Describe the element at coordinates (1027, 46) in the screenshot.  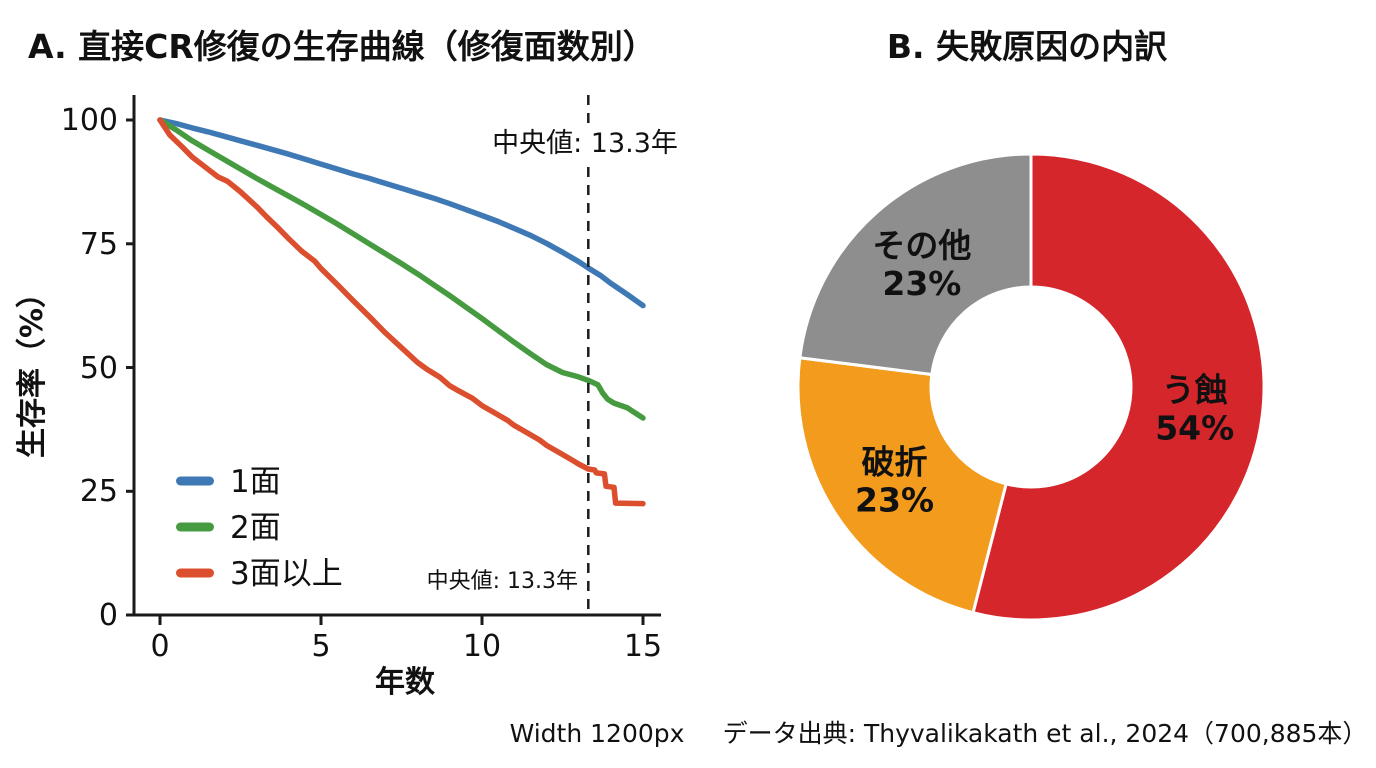
I see `panel-b-title: B. 失敗原因の内訳` at that location.